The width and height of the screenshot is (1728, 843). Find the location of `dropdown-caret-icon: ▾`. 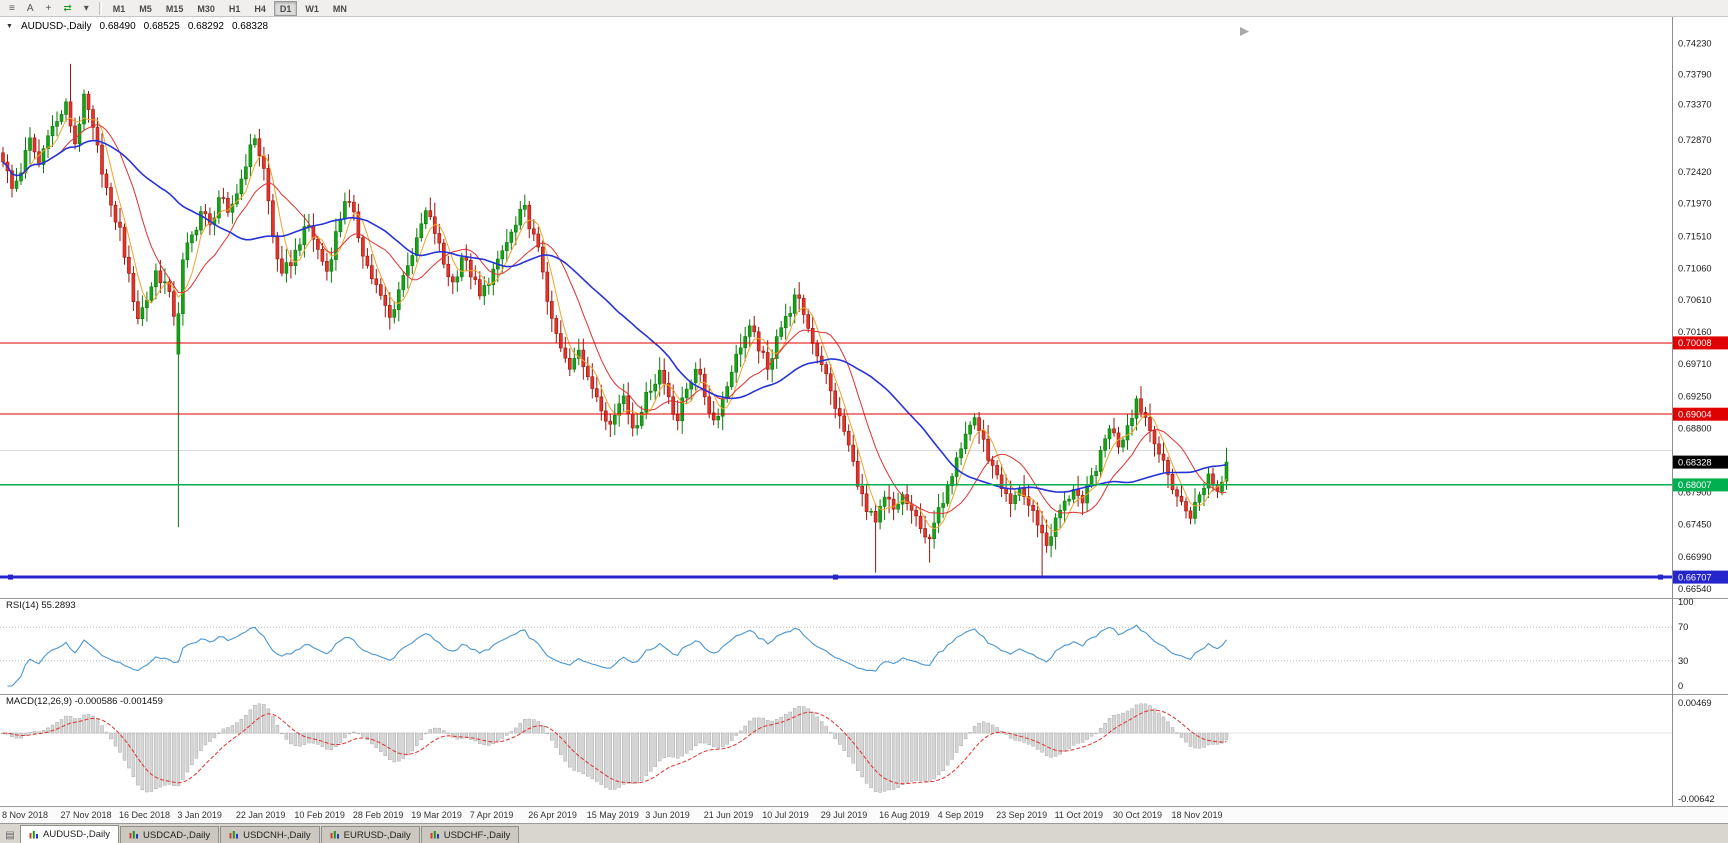

dropdown-caret-icon: ▾ is located at coordinates (86, 8).